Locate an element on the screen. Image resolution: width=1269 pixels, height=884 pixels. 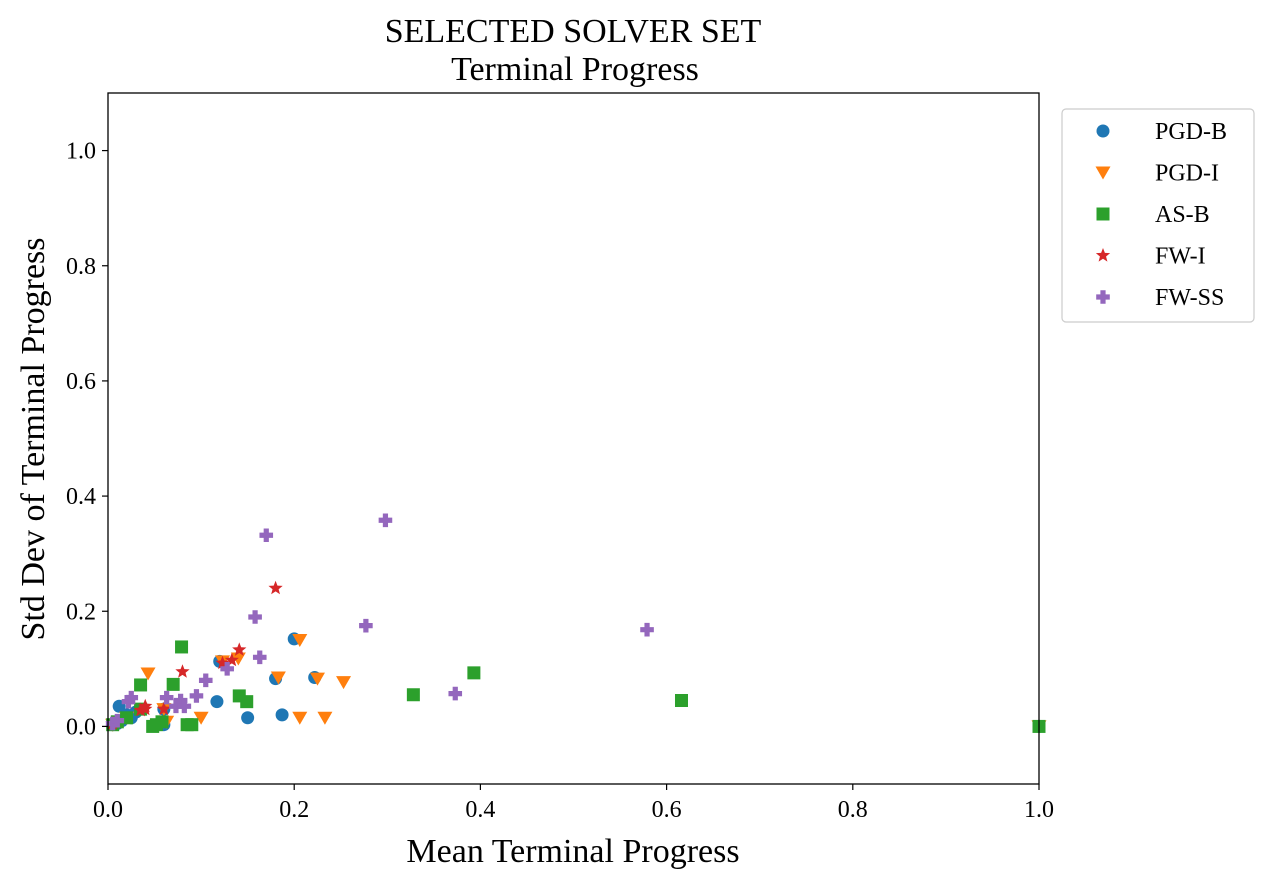
y-tick-label: 1.0 is located at coordinates (81, 152).